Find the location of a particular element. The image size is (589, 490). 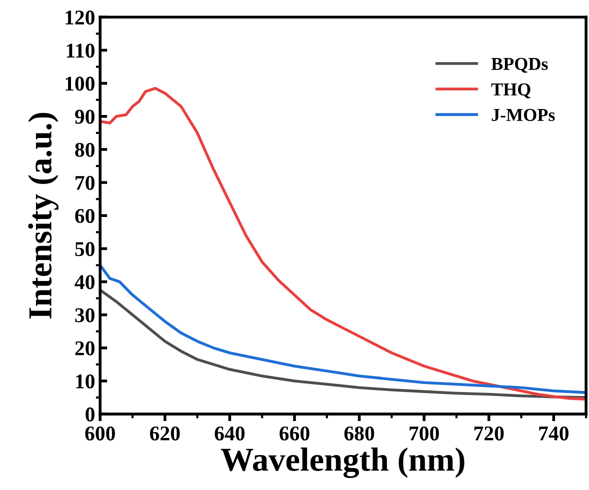

x-tick-label: 680 is located at coordinates (359, 433).